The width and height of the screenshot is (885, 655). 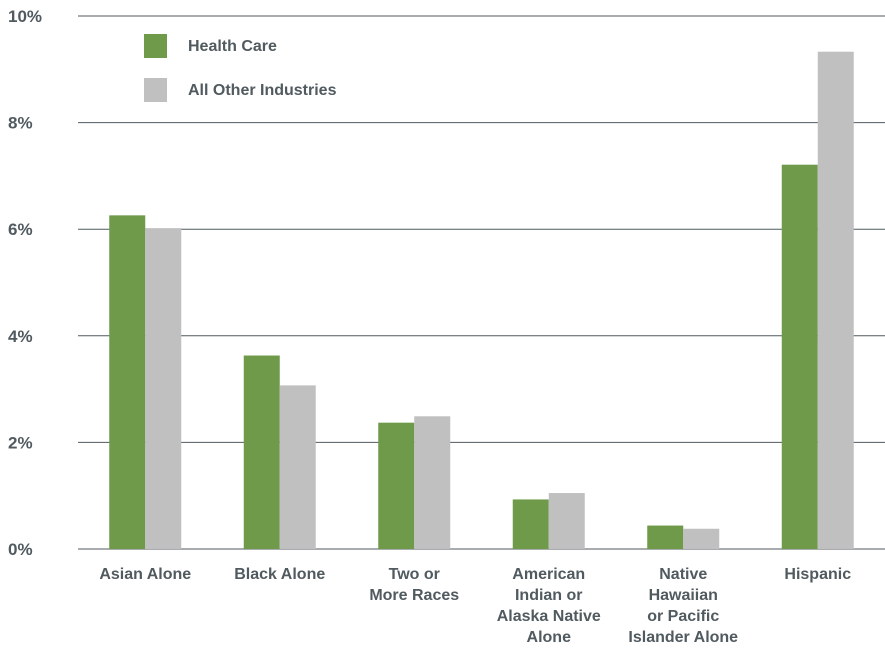 I want to click on x-category-label-line: More Races, so click(x=414, y=595).